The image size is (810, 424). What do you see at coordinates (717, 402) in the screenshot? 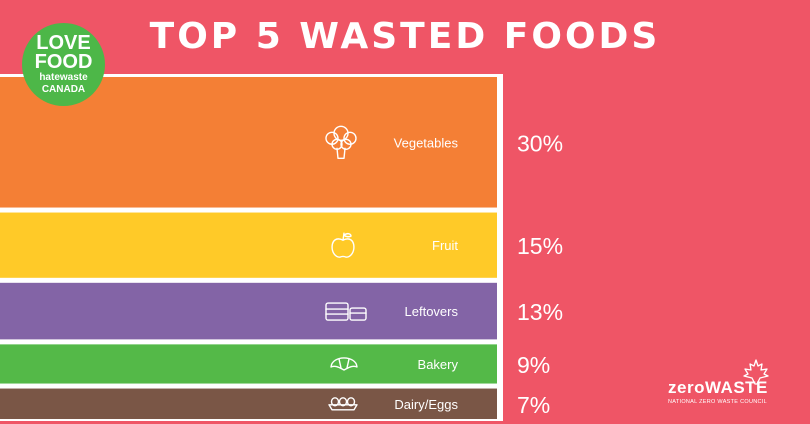
I see `zero-waste-subtitle: NATIONAL ZERO WASTE COUNCIL` at bounding box center [717, 402].